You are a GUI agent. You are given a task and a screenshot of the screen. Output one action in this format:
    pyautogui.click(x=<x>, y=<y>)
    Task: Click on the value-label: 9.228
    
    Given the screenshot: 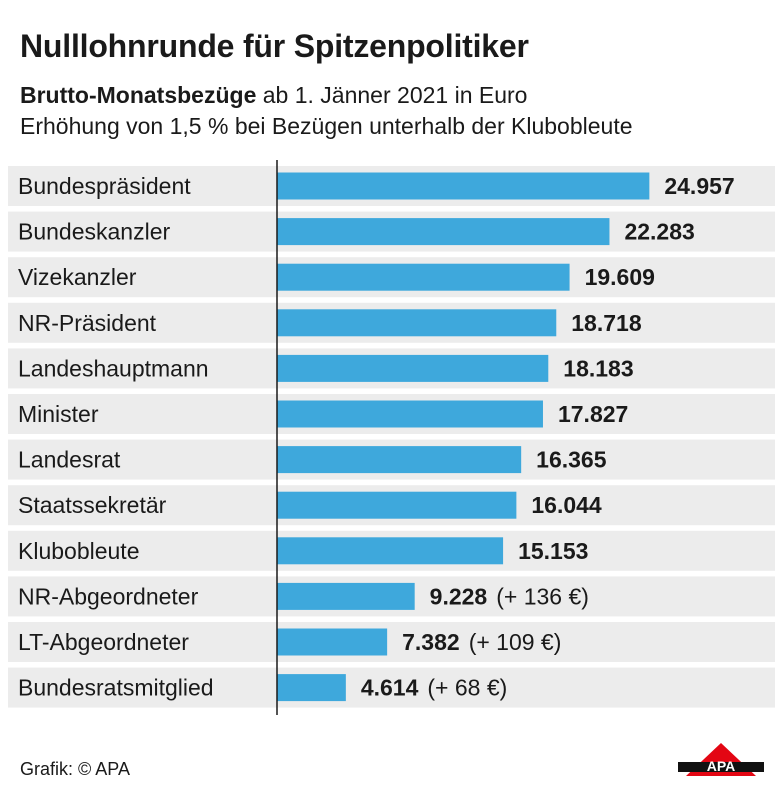 What is the action you would take?
    pyautogui.click(x=459, y=596)
    